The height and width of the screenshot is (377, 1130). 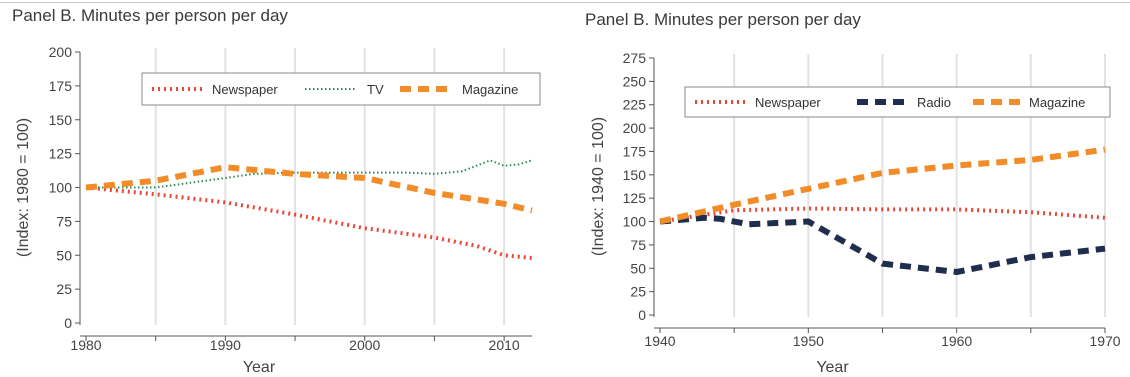 What do you see at coordinates (364, 345) in the screenshot?
I see `x-tick-label: 2000` at bounding box center [364, 345].